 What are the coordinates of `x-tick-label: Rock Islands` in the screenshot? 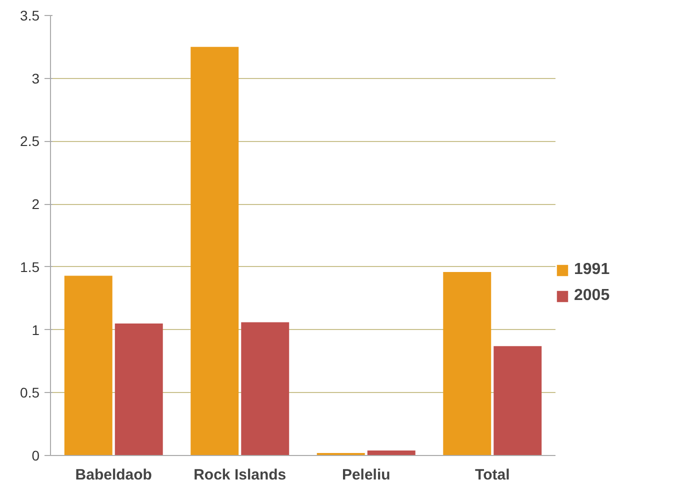 It's located at (240, 475).